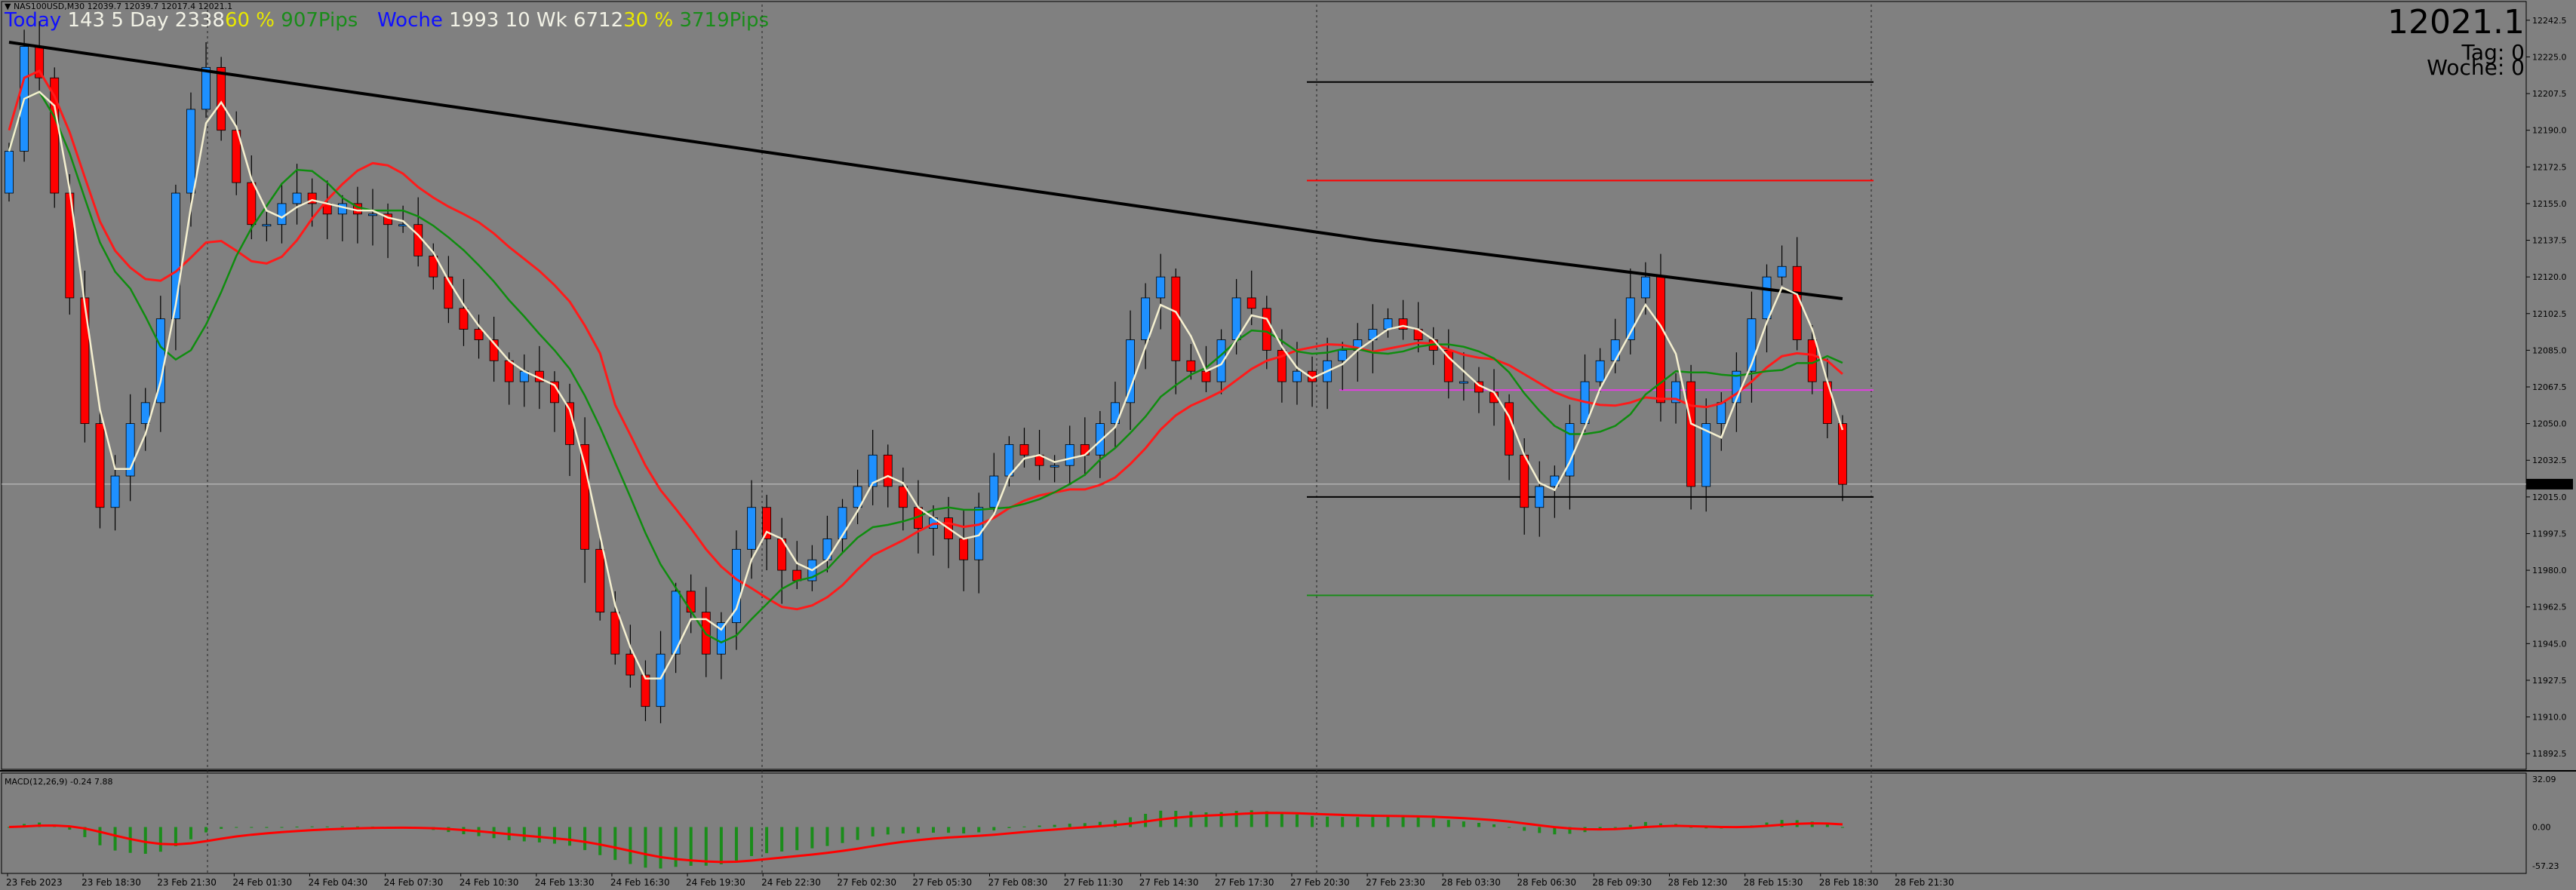  I want to click on x-tick-label: 27 Feb 23:30, so click(1395, 882).